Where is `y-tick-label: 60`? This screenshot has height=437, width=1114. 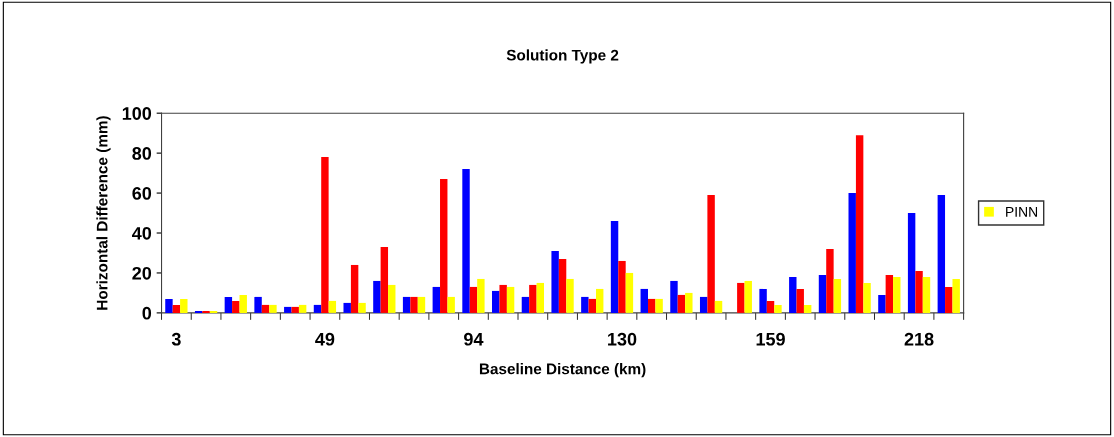 y-tick-label: 60 is located at coordinates (142, 193).